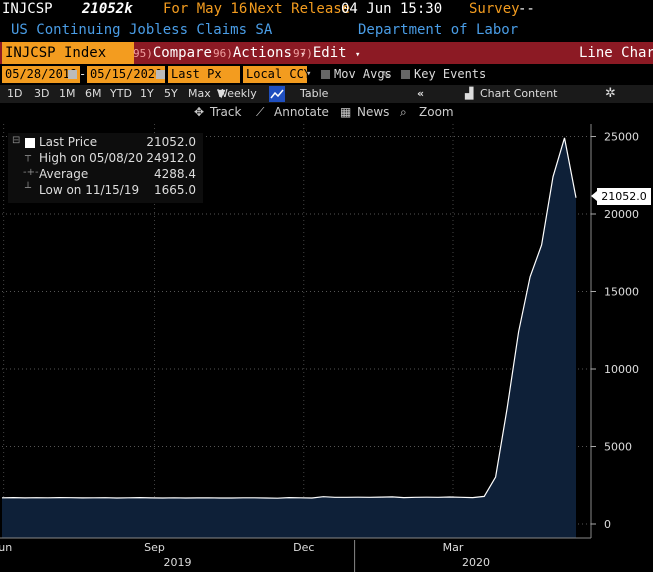 The image size is (653, 572). I want to click on range-3d: 3D, so click(42, 93).